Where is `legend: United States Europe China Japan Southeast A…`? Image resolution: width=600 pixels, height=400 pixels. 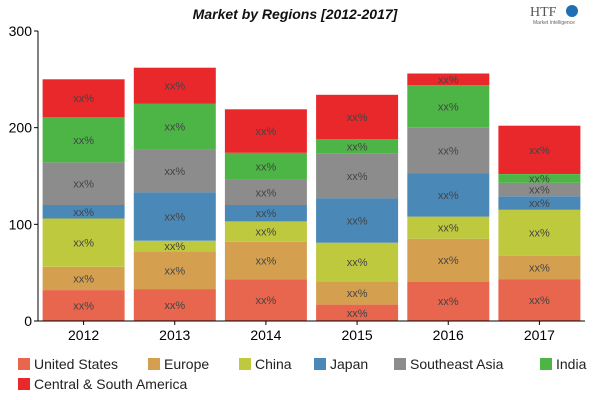
legend: United States Europe China Japan Southeast A… is located at coordinates (302, 374).